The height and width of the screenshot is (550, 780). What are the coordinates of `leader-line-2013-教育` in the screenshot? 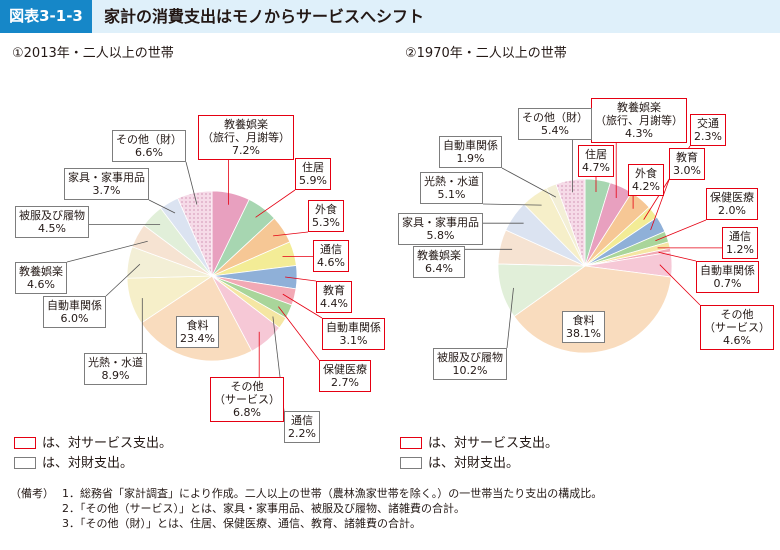 It's located at (301, 279).